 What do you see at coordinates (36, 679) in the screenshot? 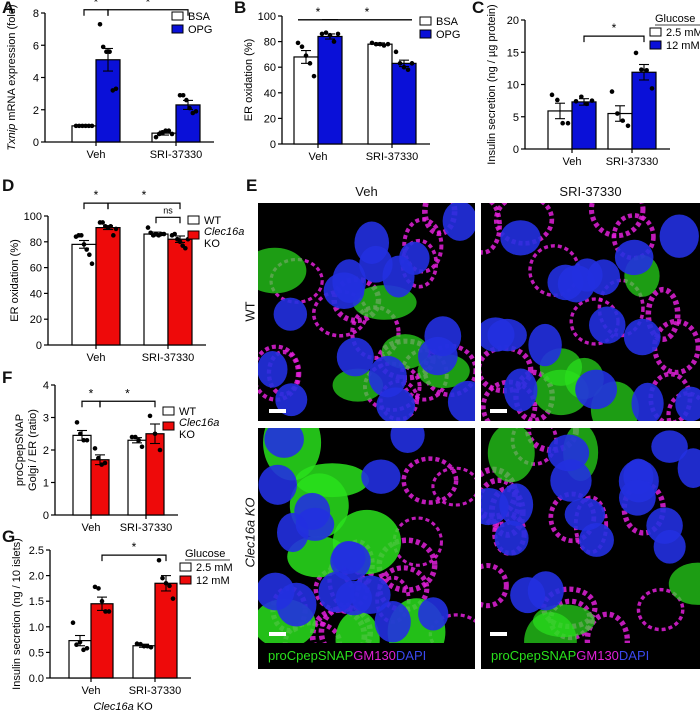
I see `svg-text: 0.0` at bounding box center [36, 679].